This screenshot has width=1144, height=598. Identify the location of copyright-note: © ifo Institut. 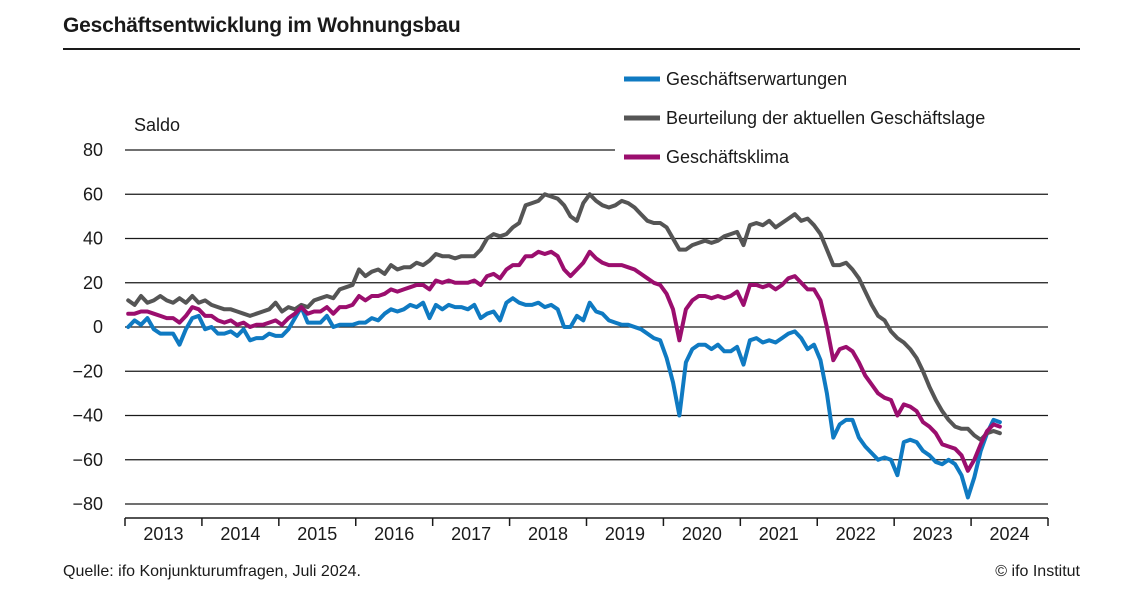
(1037, 571).